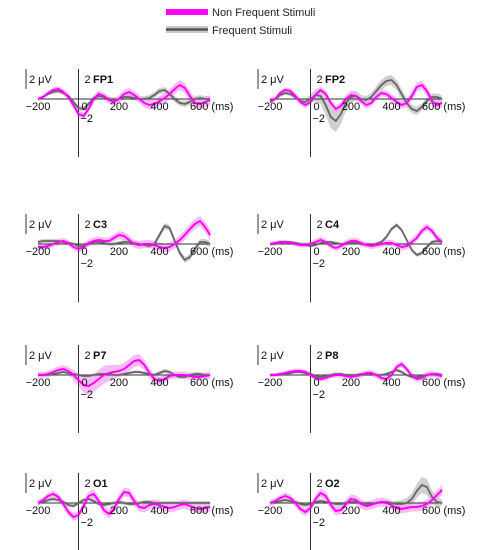 Image resolution: width=482 pixels, height=550 pixels. Describe the element at coordinates (159, 511) in the screenshot. I see `x-tick-400-o1: 400` at that location.